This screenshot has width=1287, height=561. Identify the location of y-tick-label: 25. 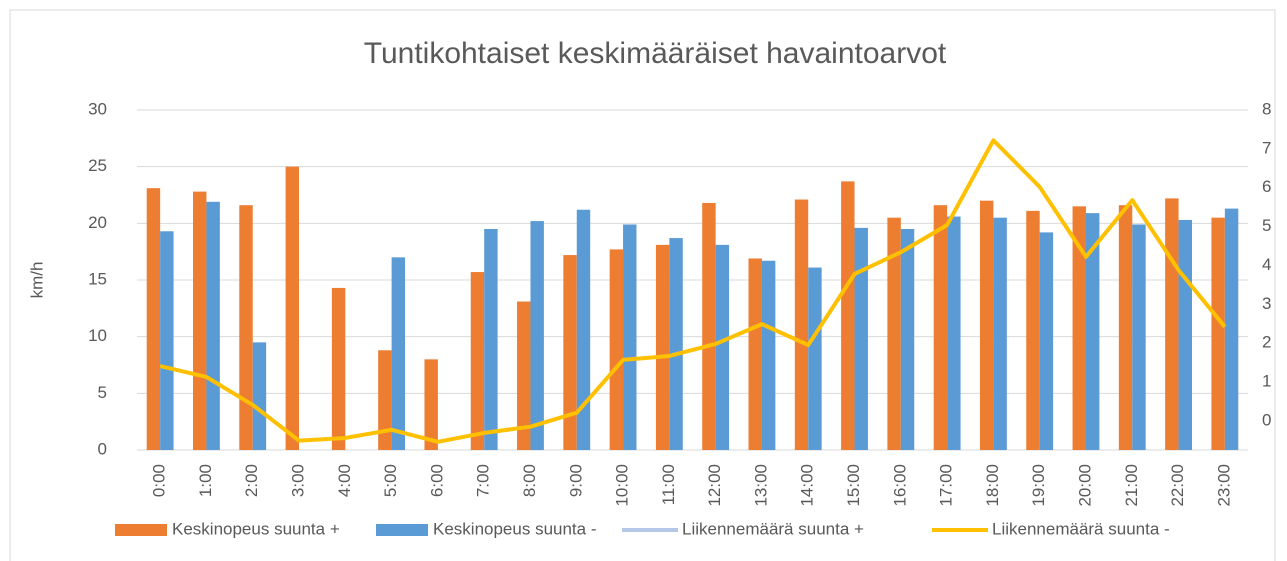
(97, 165).